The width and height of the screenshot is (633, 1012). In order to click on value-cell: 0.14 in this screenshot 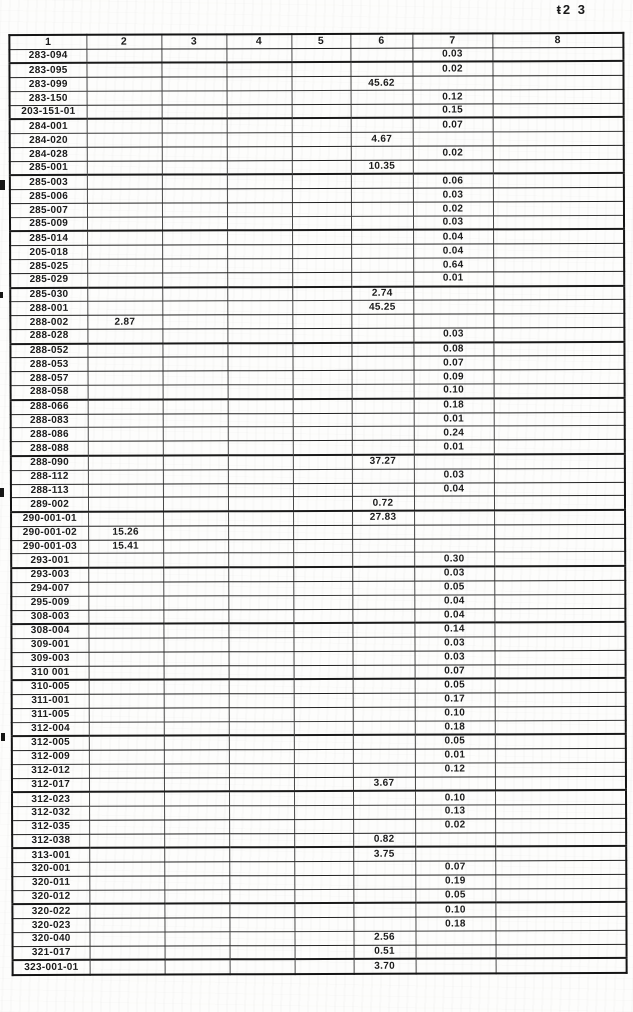, I will do `click(454, 629)`.